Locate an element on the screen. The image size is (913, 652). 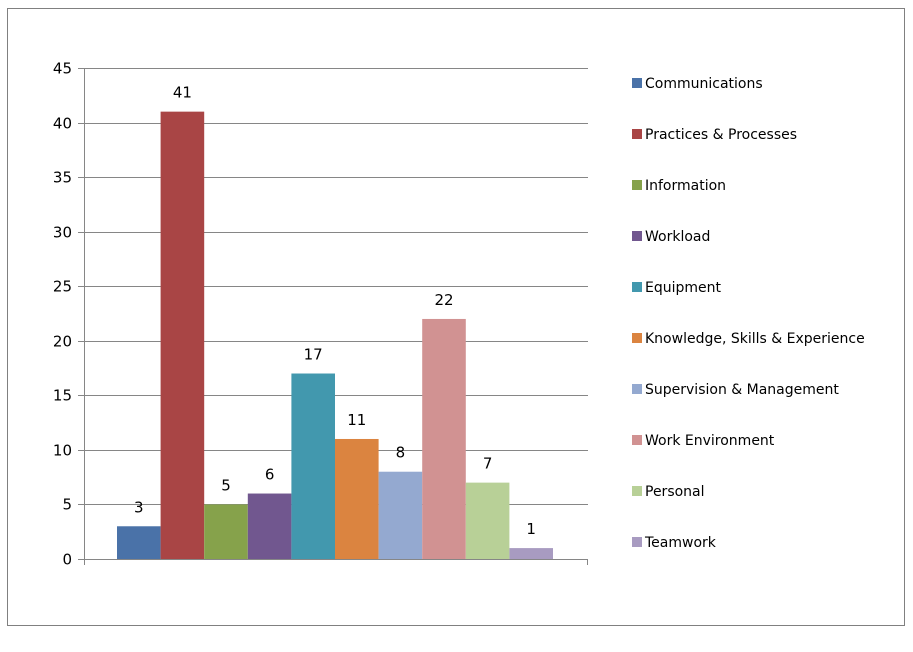
y-tick-label: 45 is located at coordinates (62, 69).